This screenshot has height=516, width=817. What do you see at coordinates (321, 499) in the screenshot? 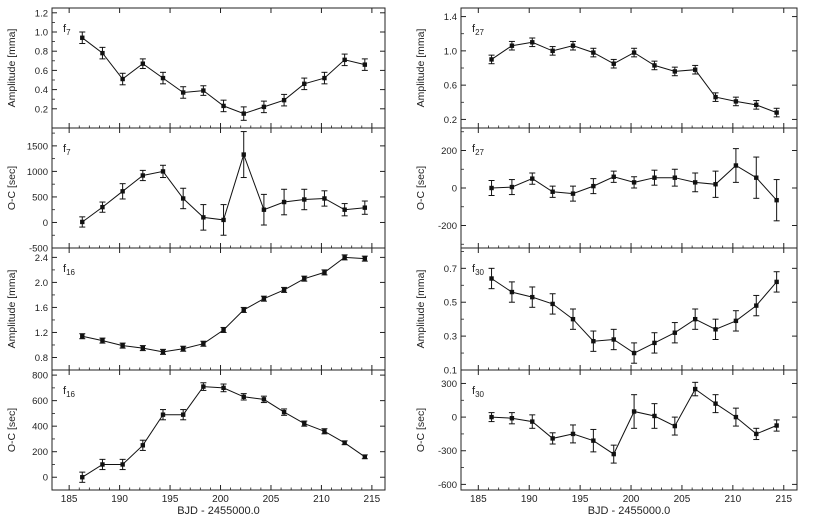
I see `x-tick-label: 210` at bounding box center [321, 499].